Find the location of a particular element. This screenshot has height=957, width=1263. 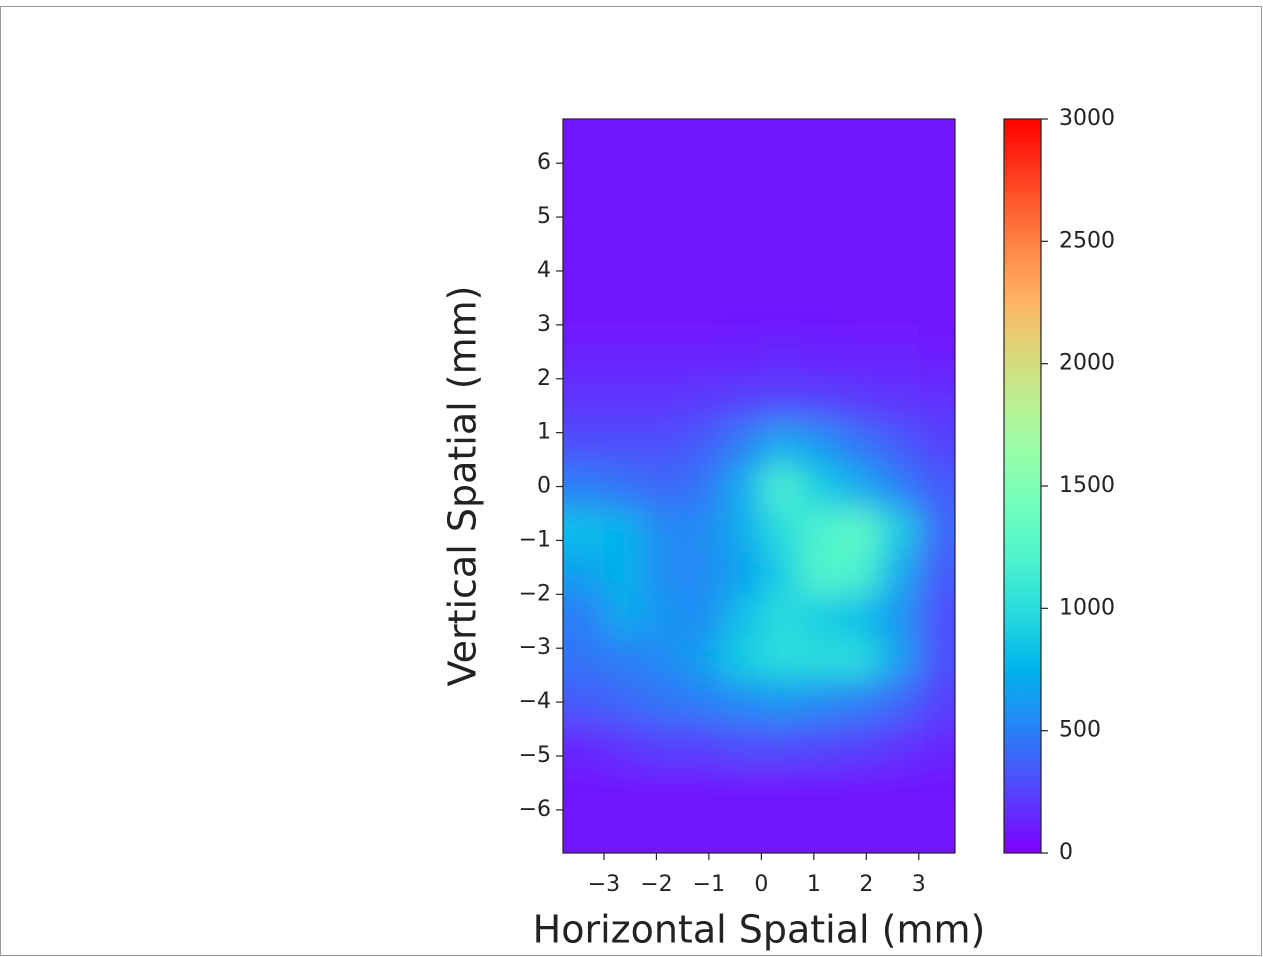

y-tick-label: 0 is located at coordinates (544, 486).